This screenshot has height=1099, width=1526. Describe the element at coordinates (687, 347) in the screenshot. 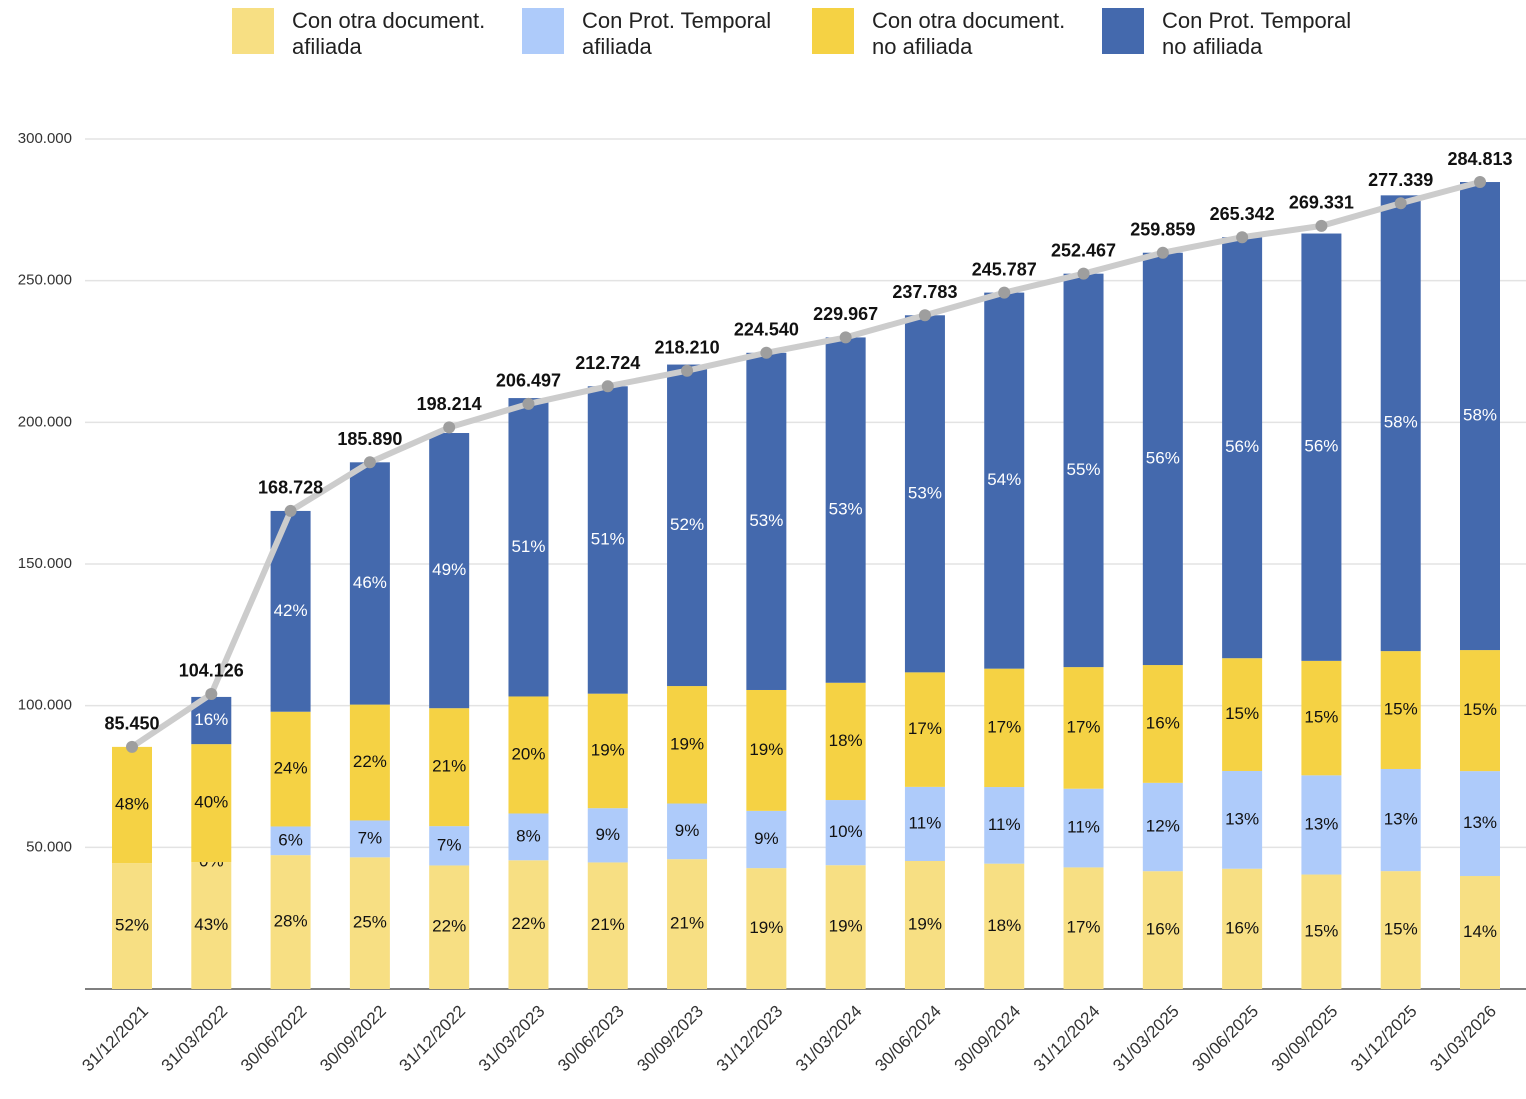

I see `total-label: 218.210` at that location.